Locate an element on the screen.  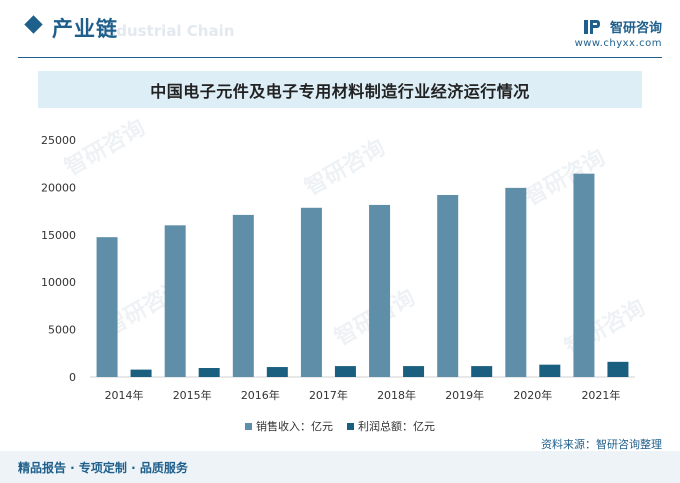
header: Industrial Chain 产业链 智研咨询 www.chyxx.com is located at coordinates (340, 29).